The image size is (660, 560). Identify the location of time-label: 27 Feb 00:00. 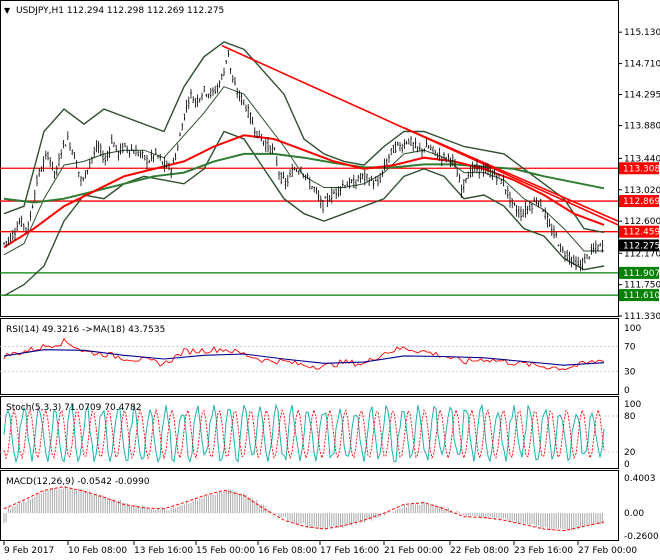
(607, 551).